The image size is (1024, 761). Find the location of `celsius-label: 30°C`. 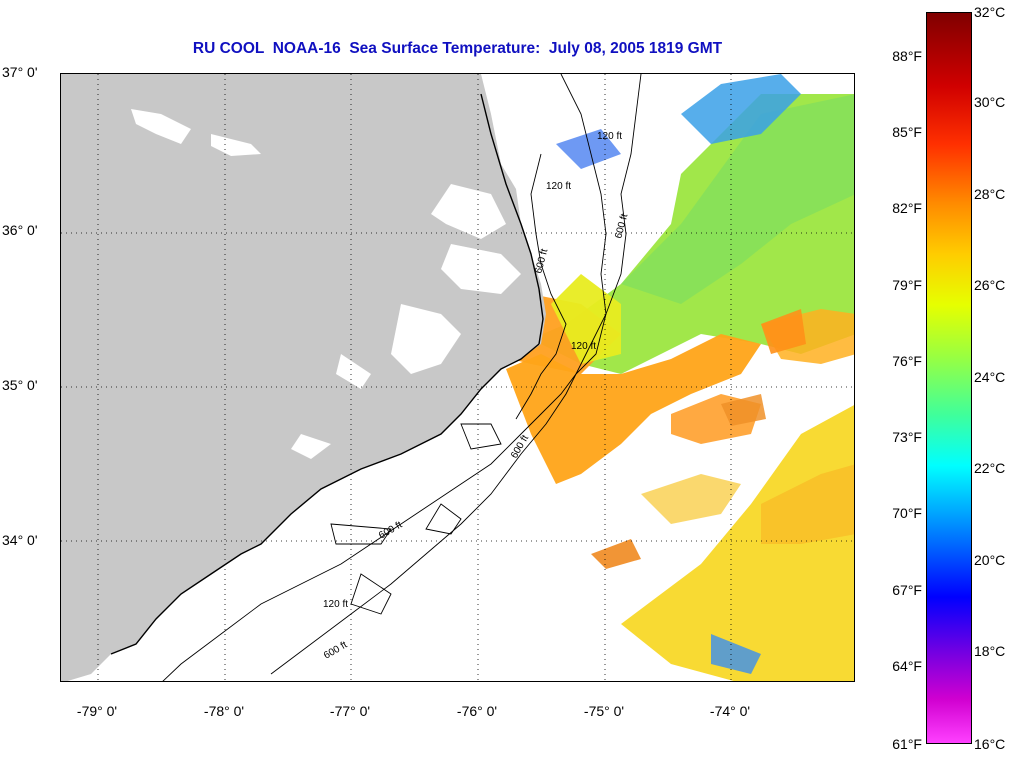

celsius-label: 30°C is located at coordinates (990, 102).